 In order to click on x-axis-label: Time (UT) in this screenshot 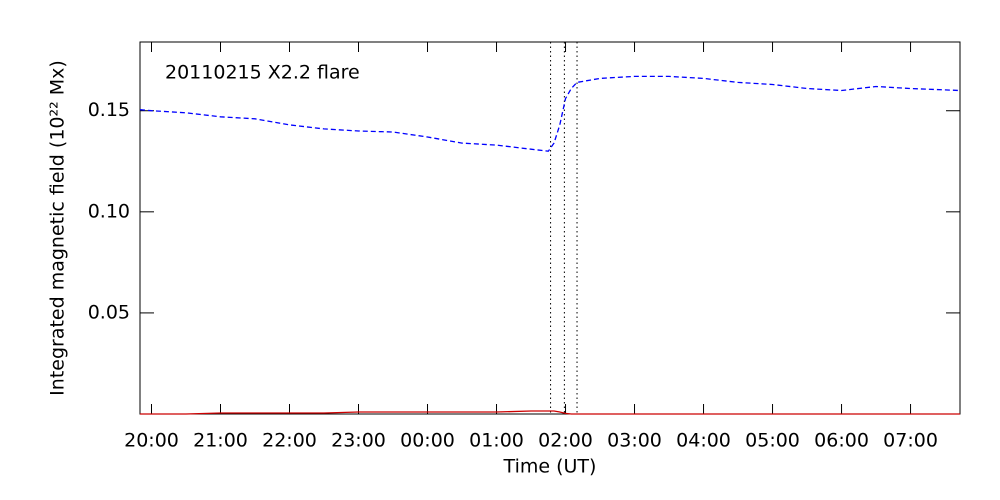, I will do `click(550, 467)`.